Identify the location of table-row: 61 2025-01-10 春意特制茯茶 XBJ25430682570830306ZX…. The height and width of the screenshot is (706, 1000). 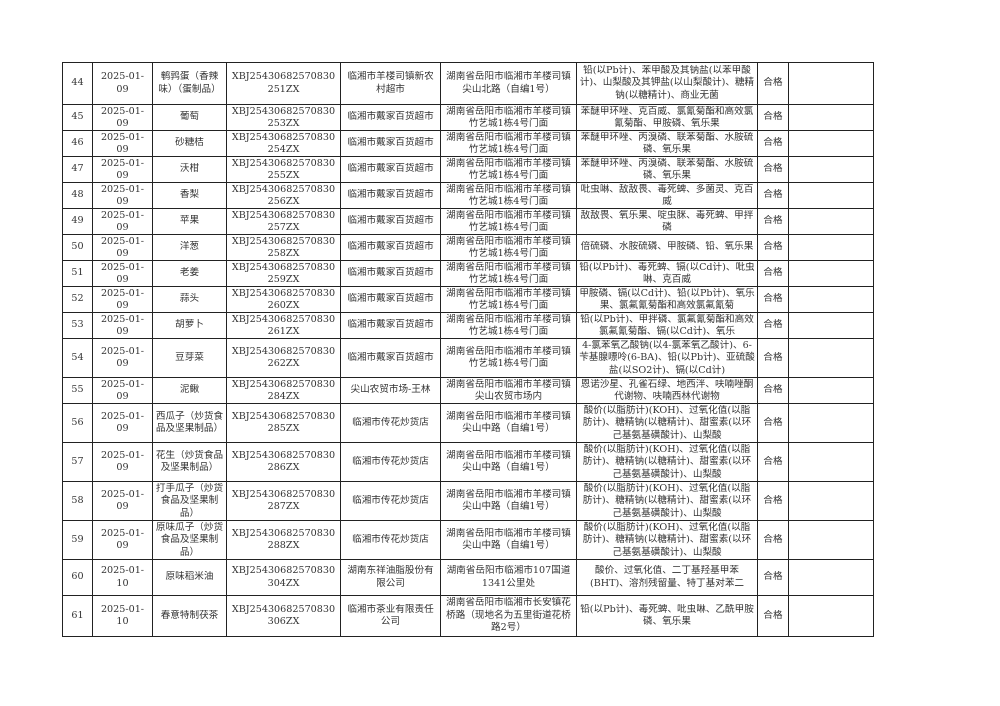
(468, 616).